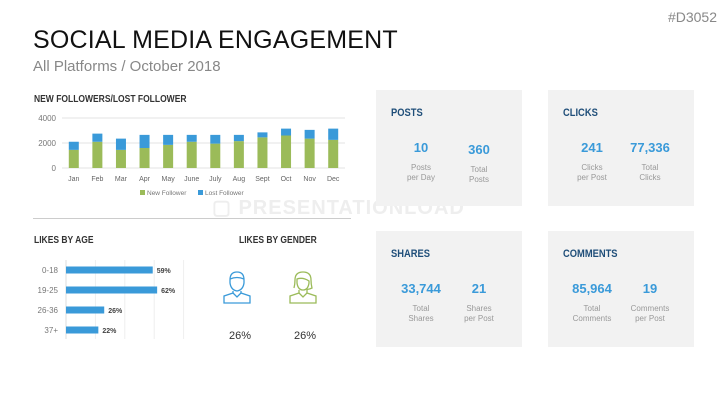 This screenshot has height=409, width=727. What do you see at coordinates (692, 17) in the screenshot?
I see `slide-code: #D3052` at bounding box center [692, 17].